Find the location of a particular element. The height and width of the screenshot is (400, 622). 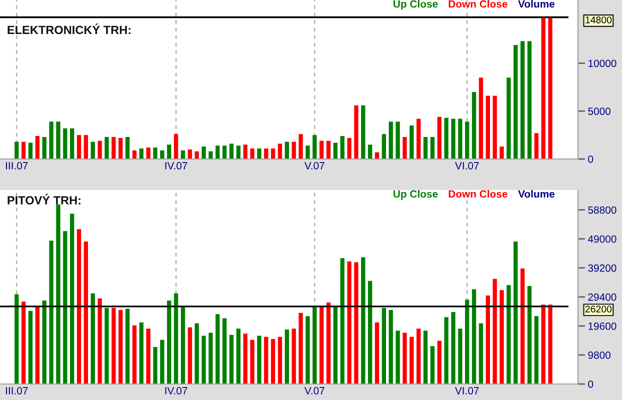

y-tick-label: 9800 is located at coordinates (599, 355).